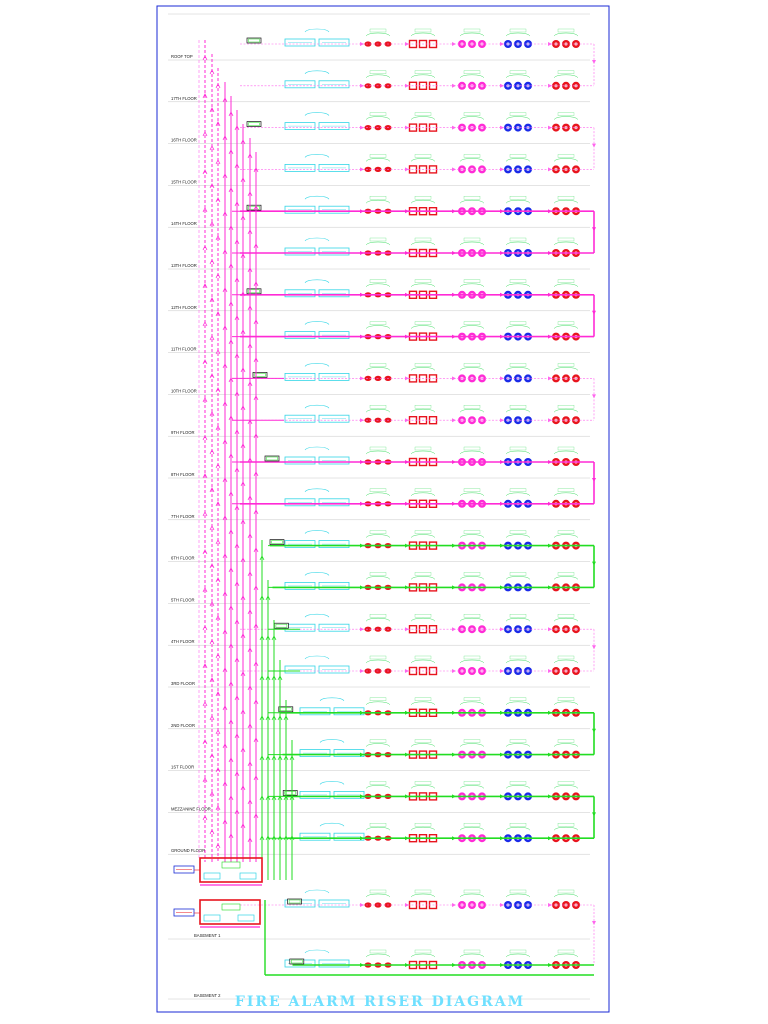  I want to click on floor-label: 13TH FLOOR, so click(184, 265).